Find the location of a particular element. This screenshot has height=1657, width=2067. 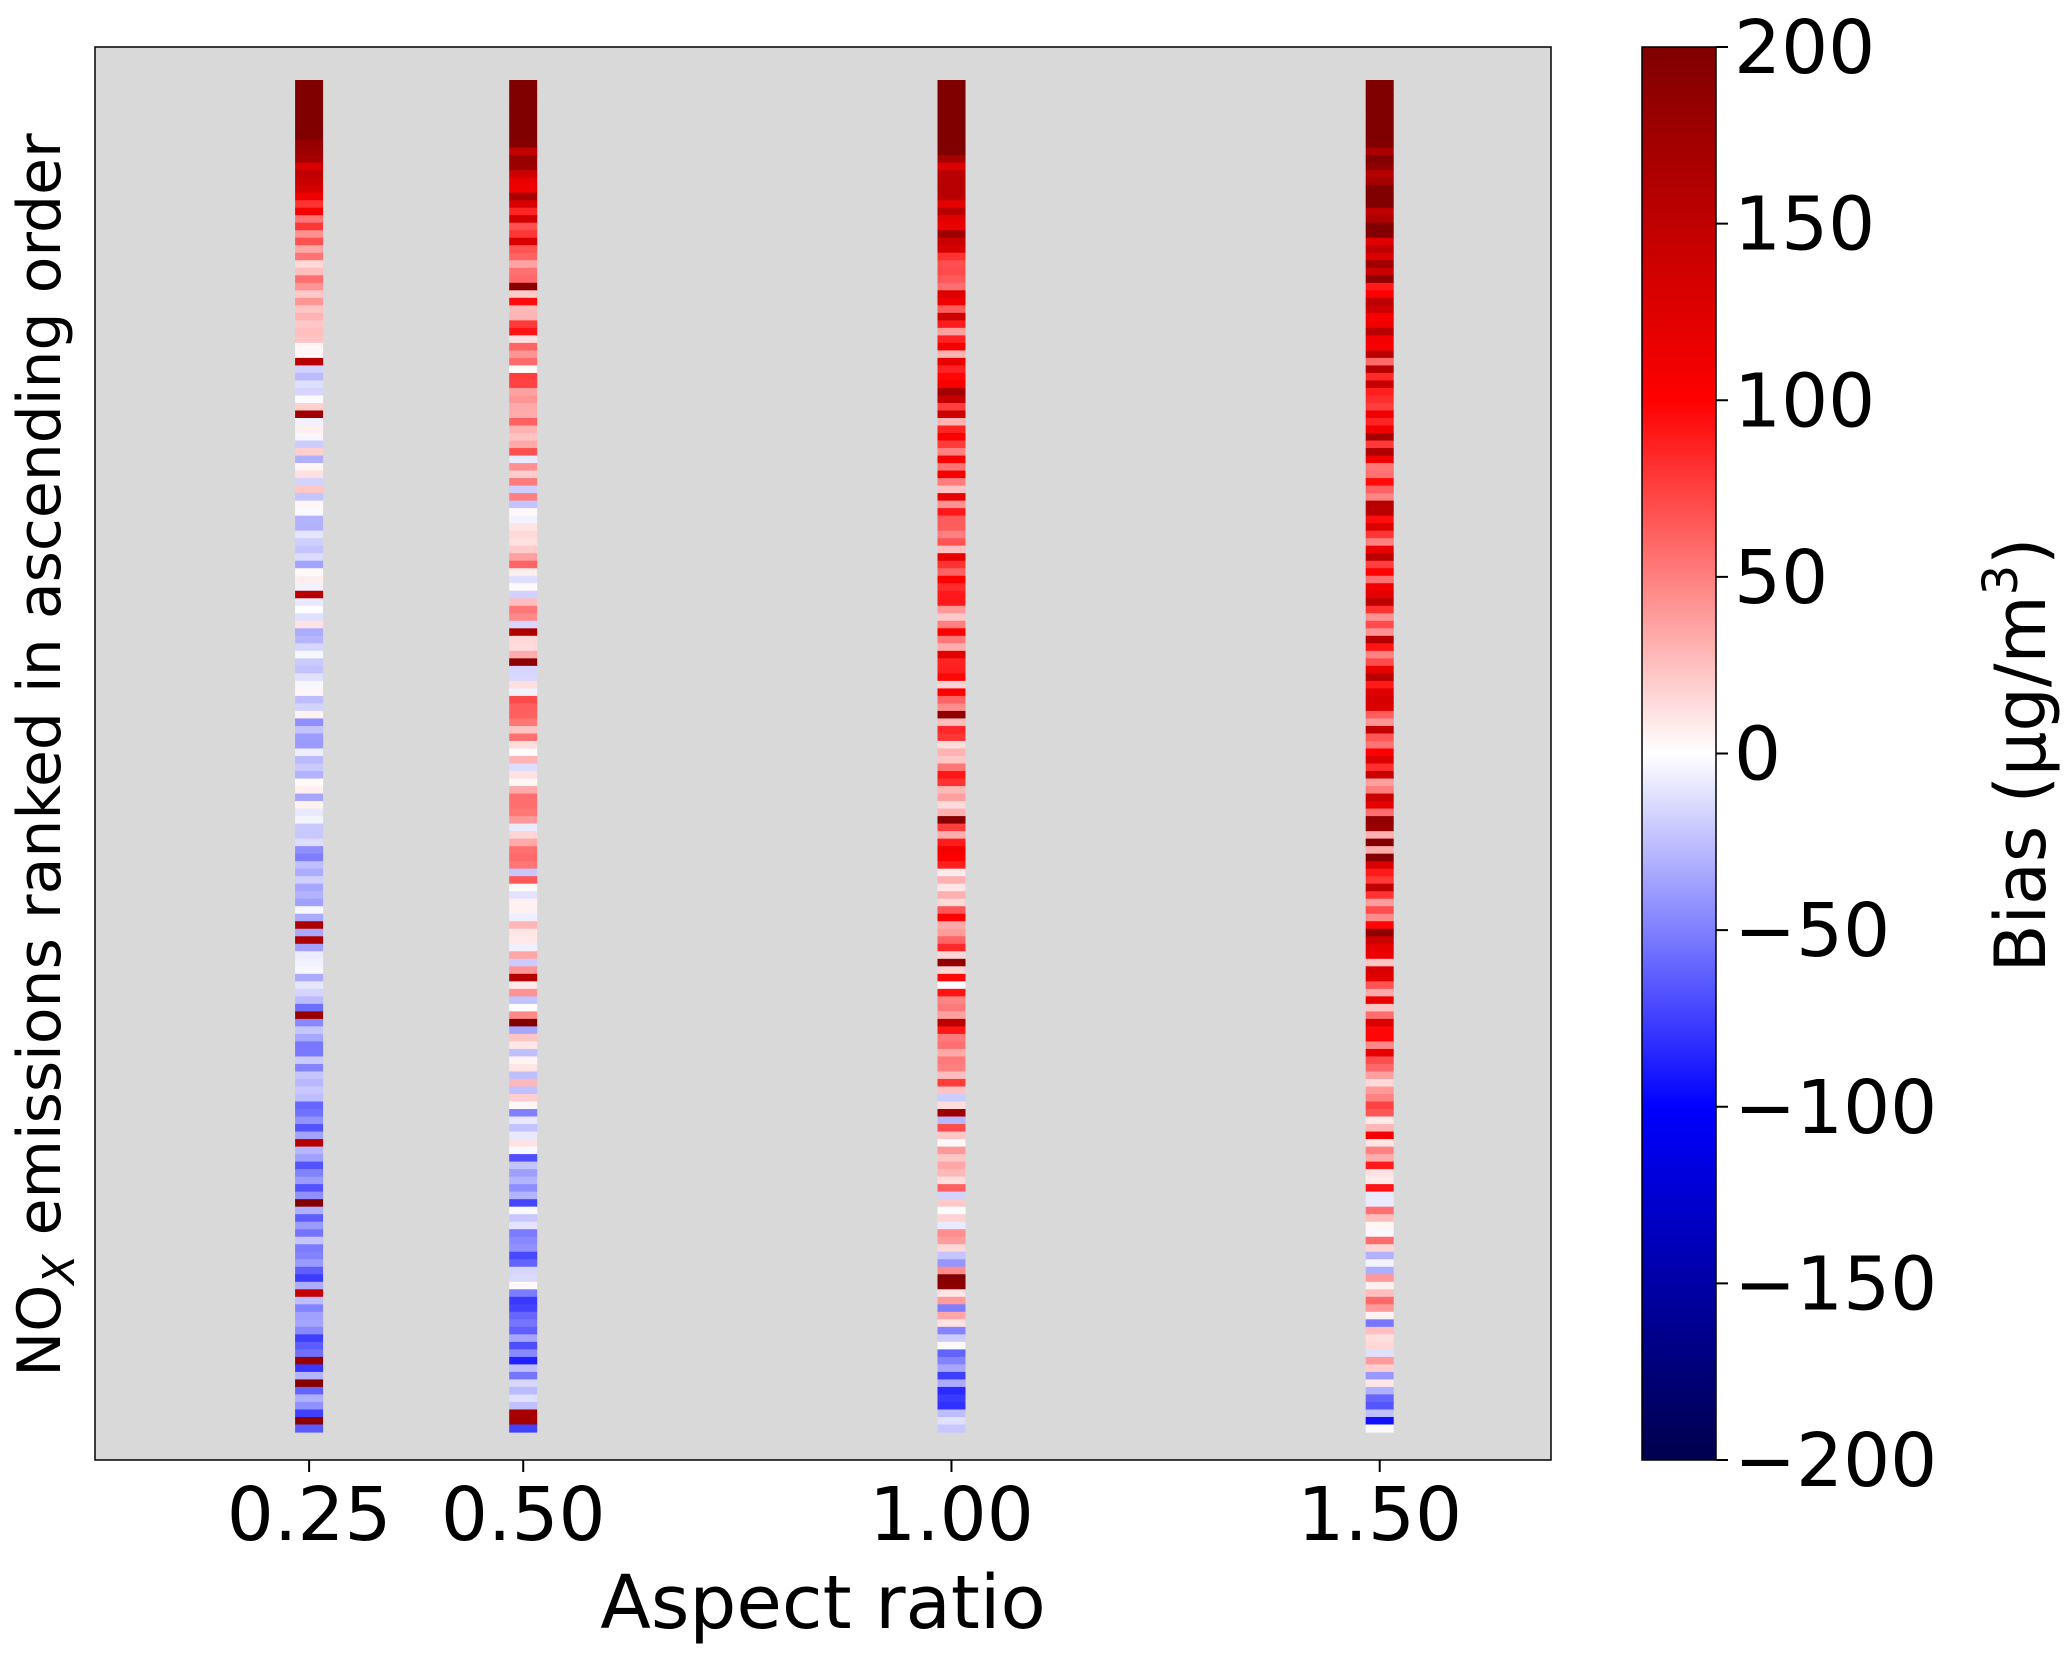

colorbar-tick-label: −50 is located at coordinates (1812, 931).